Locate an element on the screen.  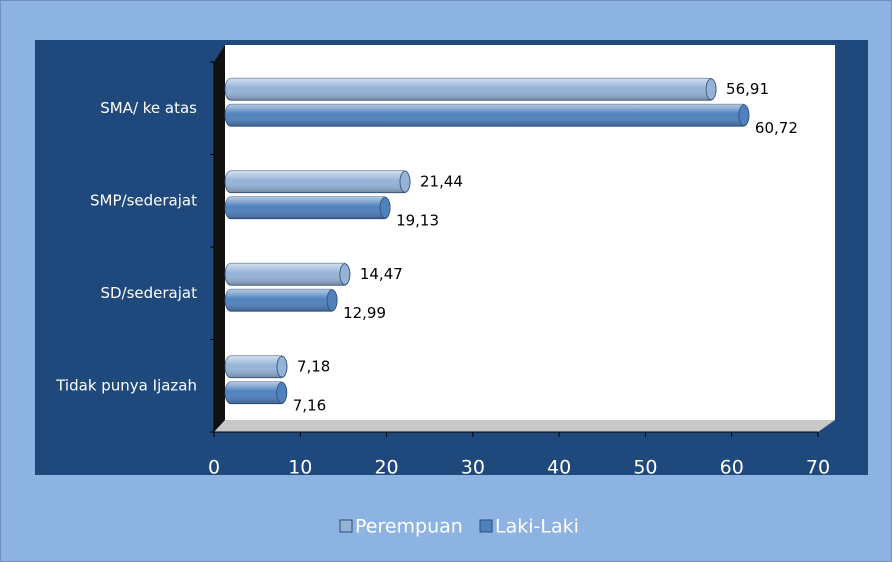
floor is located at coordinates (524, 426).